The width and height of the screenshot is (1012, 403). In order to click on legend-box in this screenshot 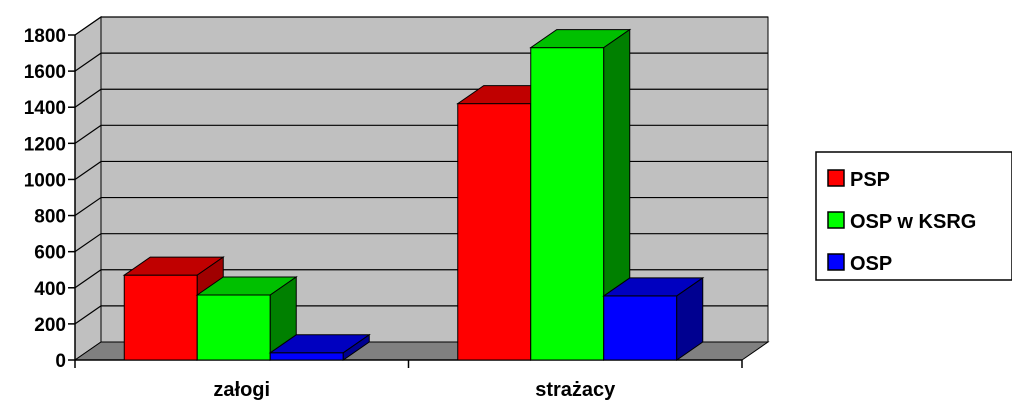, I will do `click(913, 216)`.